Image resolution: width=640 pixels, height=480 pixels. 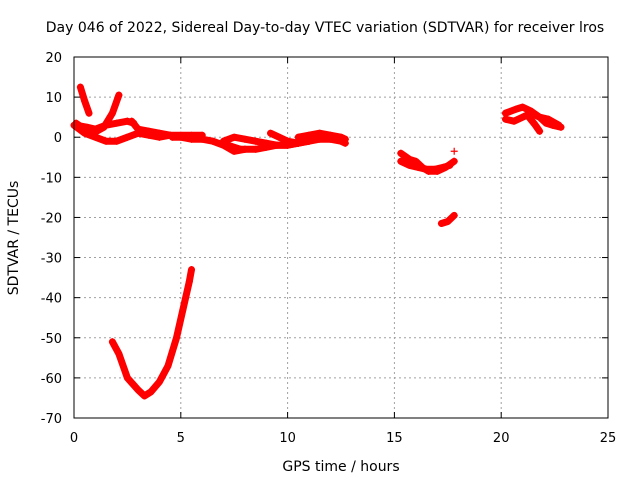 I want to click on x-tick-label: 15, so click(x=394, y=438).